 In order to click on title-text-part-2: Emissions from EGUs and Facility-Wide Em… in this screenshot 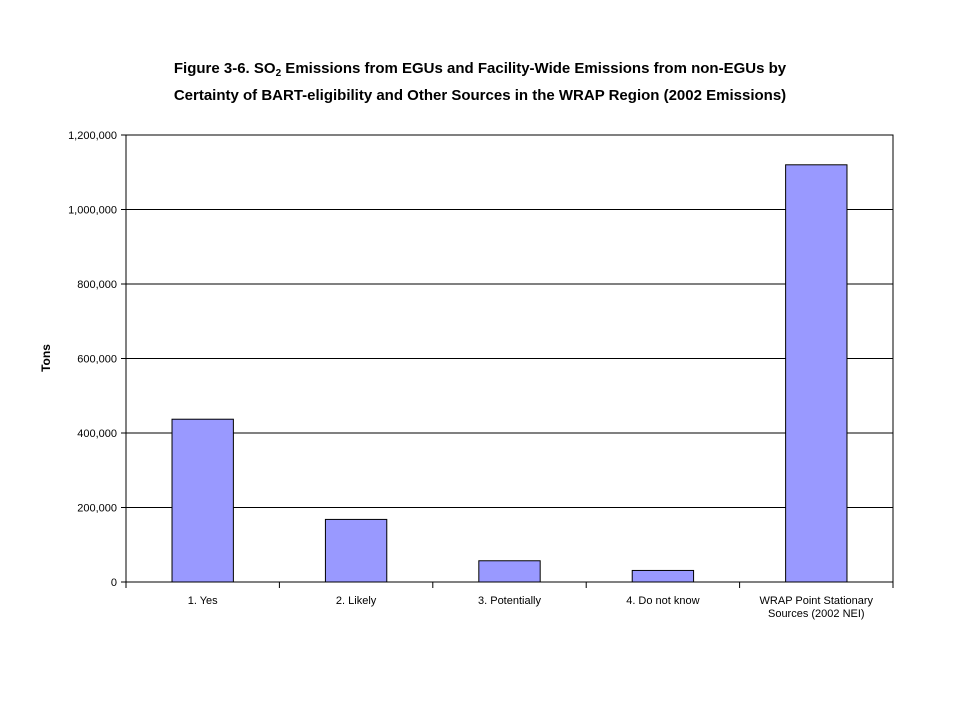, I will do `click(534, 68)`.